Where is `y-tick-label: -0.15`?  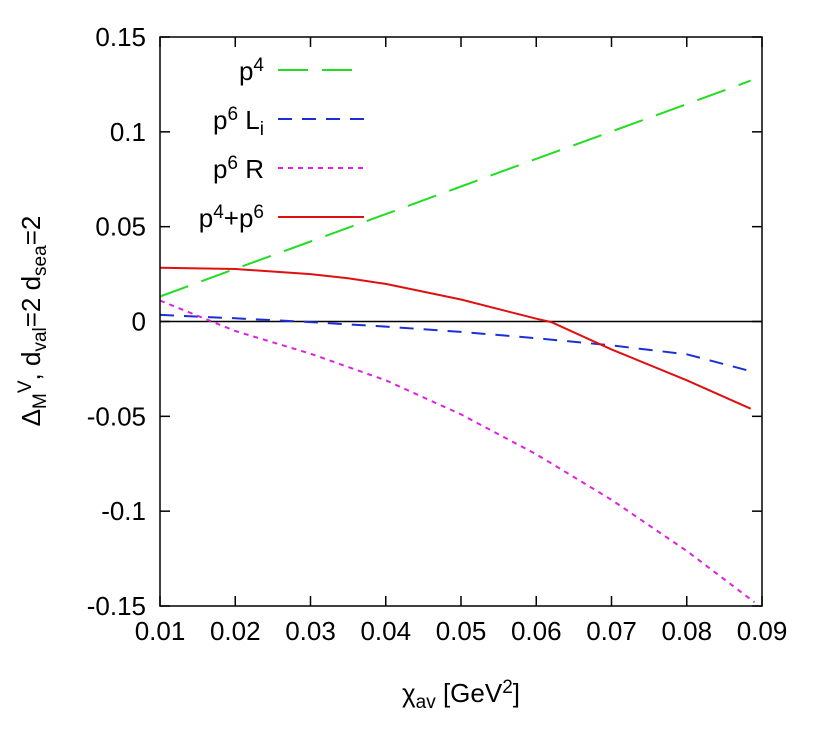
y-tick-label: -0.15 is located at coordinates (116, 606).